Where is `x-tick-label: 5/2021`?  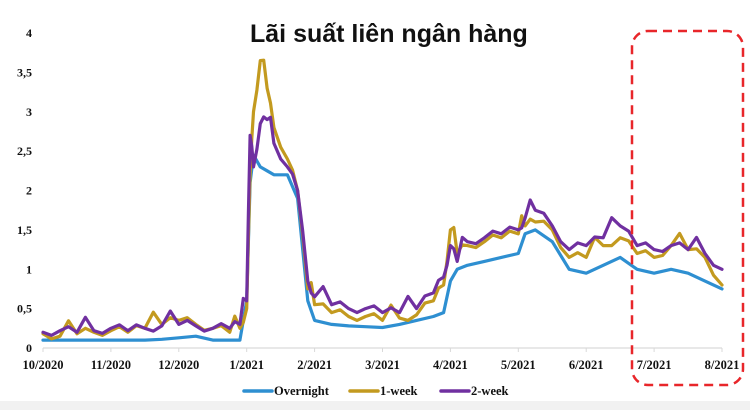 x-tick-label: 5/2021 is located at coordinates (518, 365).